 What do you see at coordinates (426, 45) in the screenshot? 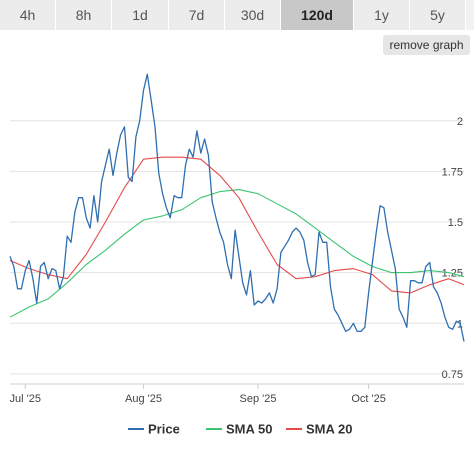
I see `remove-graph-button: remove graph` at bounding box center [426, 45].